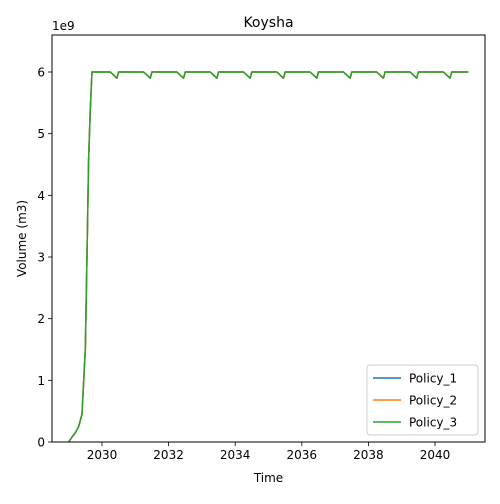 Image resolution: width=500 pixels, height=504 pixels. I want to click on x-tick-label: 2040, so click(435, 455).